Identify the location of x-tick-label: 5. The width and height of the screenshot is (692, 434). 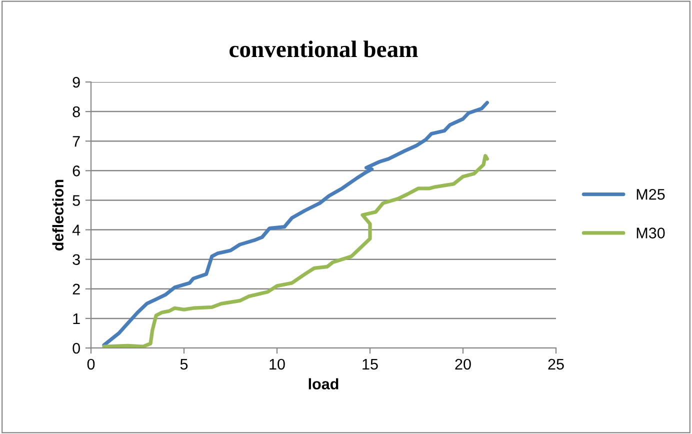
(184, 364).